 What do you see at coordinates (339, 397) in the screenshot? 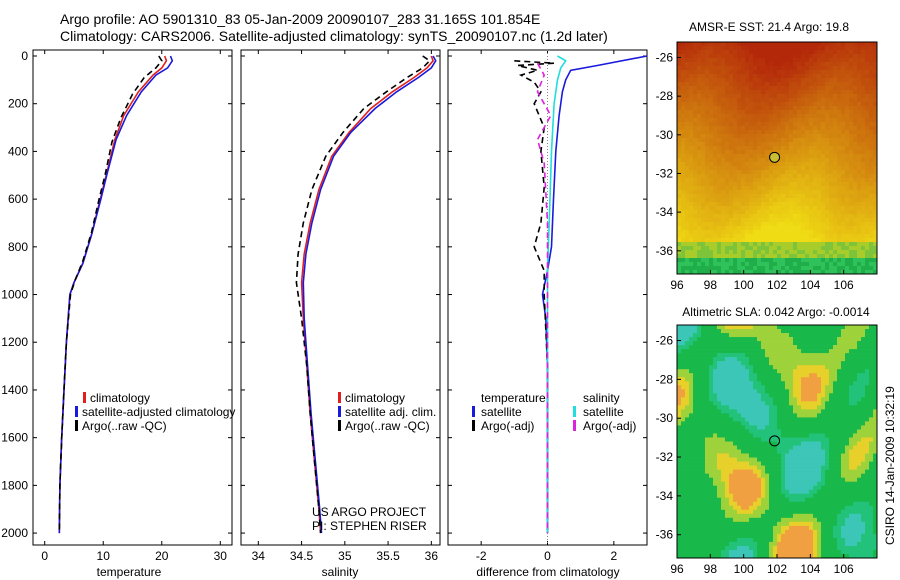
I see `legend-swatch-climatology` at bounding box center [339, 397].